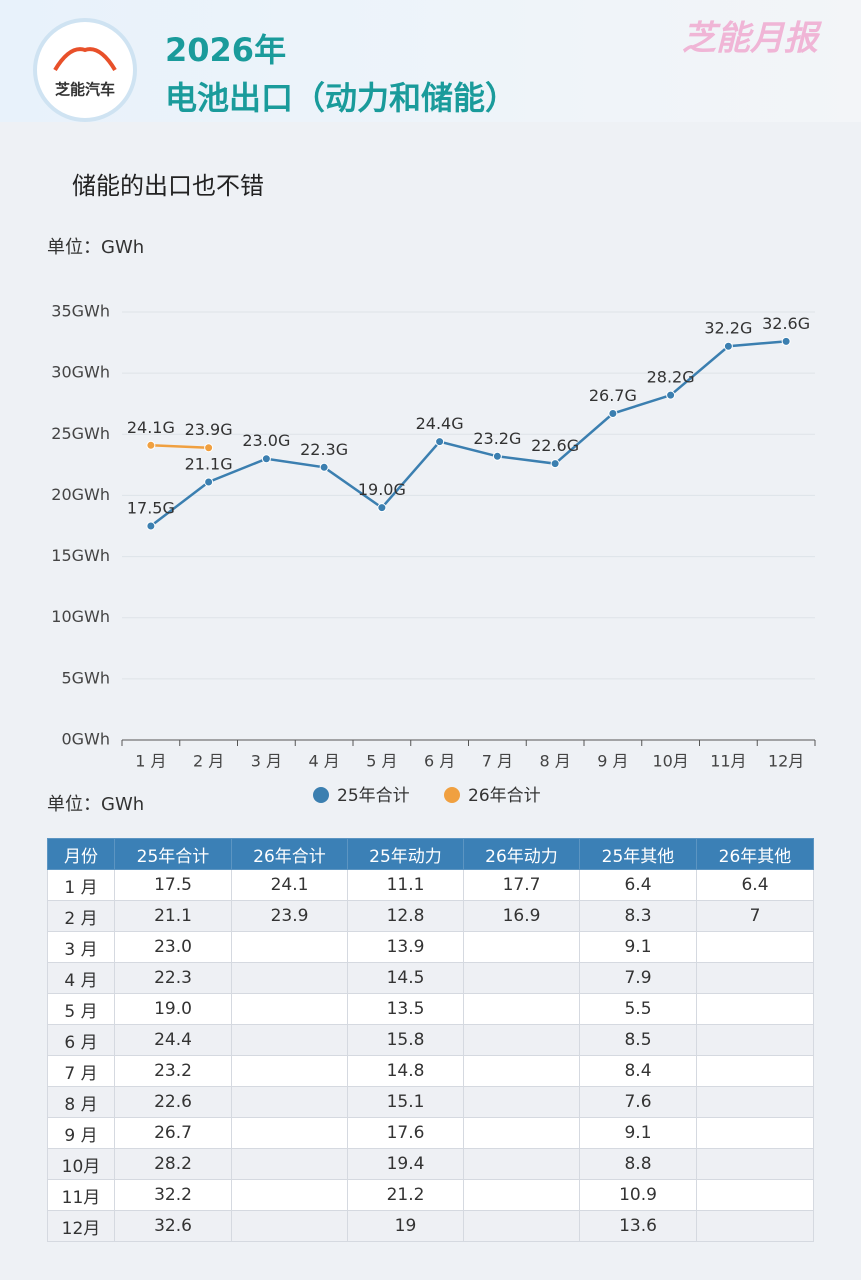 This screenshot has height=1280, width=861. Describe the element at coordinates (173, 1071) in the screenshot. I see `cell: 23.2` at that location.